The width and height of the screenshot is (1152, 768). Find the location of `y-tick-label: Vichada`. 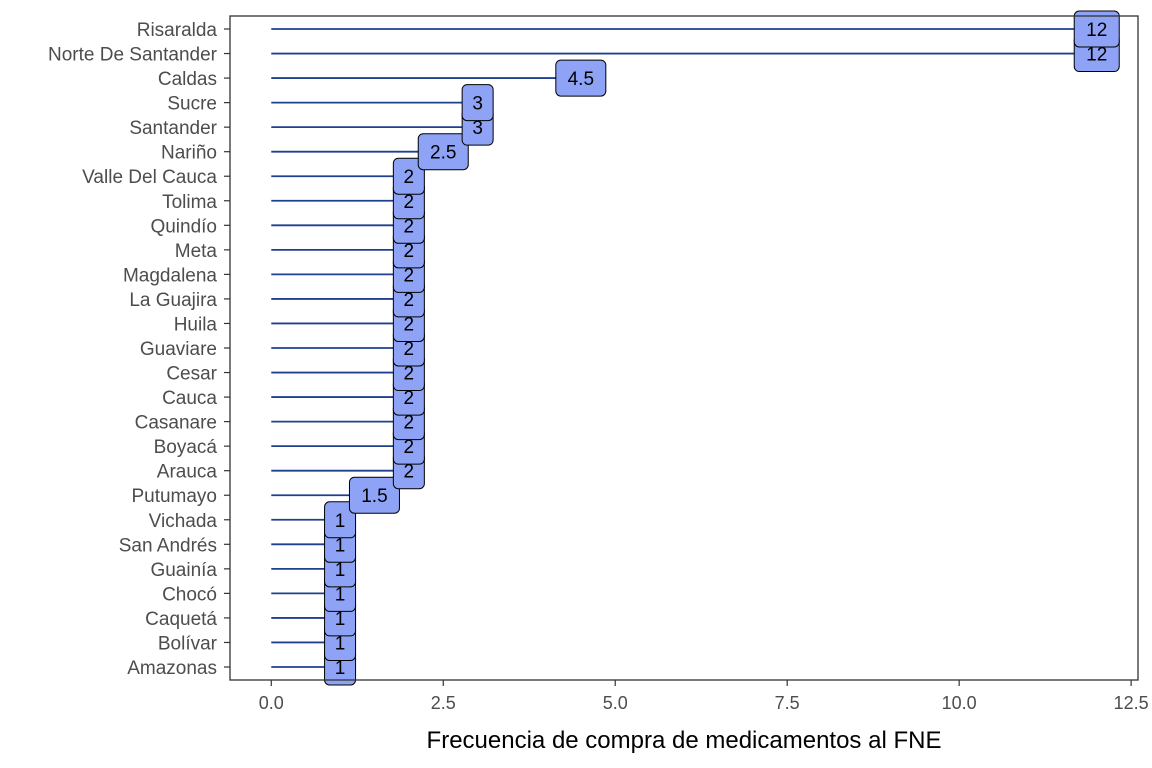

y-tick-label: Vichada is located at coordinates (183, 521).